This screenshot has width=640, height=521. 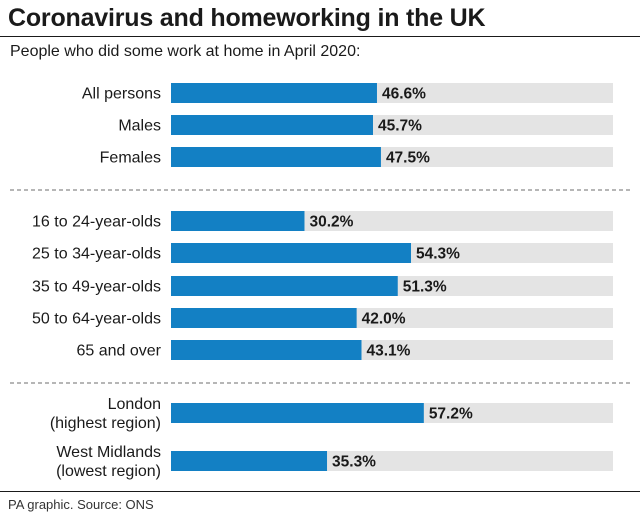 What do you see at coordinates (247, 18) in the screenshot?
I see `chart-title: Coronavirus and homeworking in the UK` at bounding box center [247, 18].